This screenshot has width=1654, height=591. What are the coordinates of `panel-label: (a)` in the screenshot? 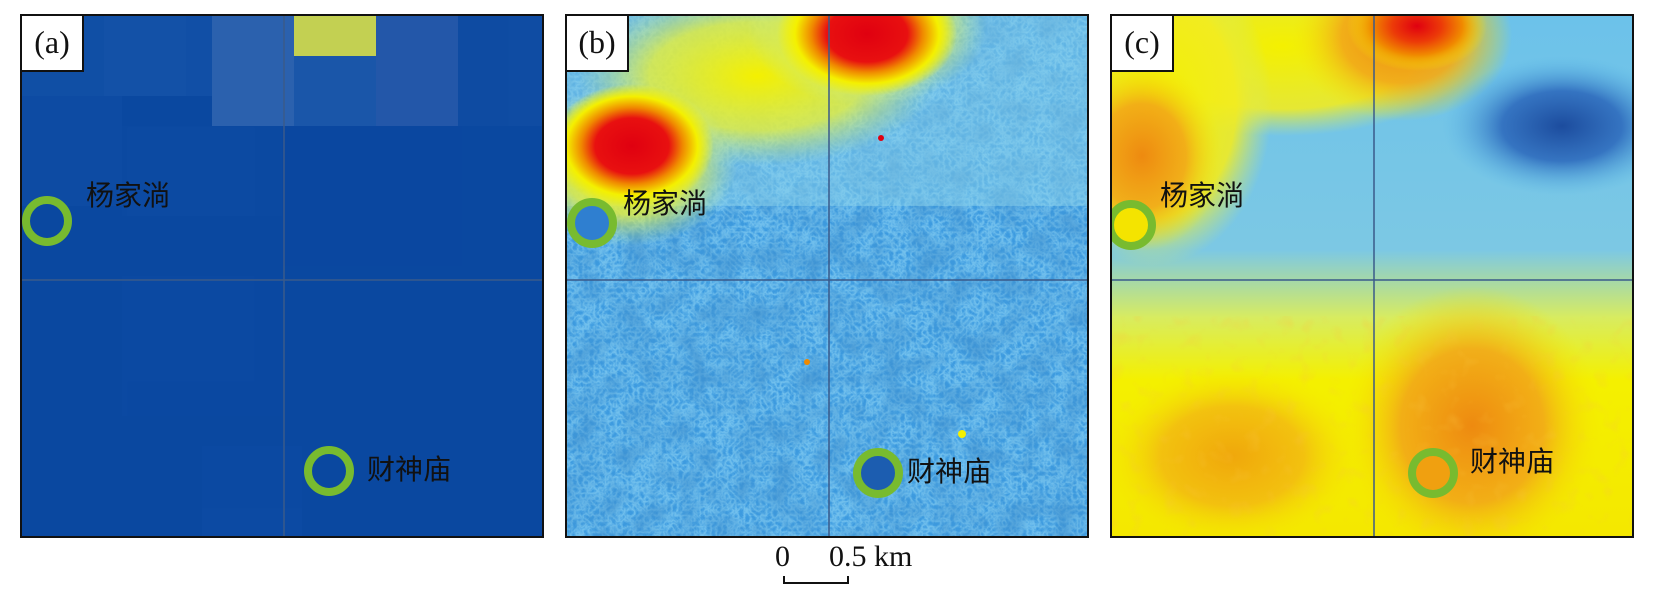 It's located at (53, 44).